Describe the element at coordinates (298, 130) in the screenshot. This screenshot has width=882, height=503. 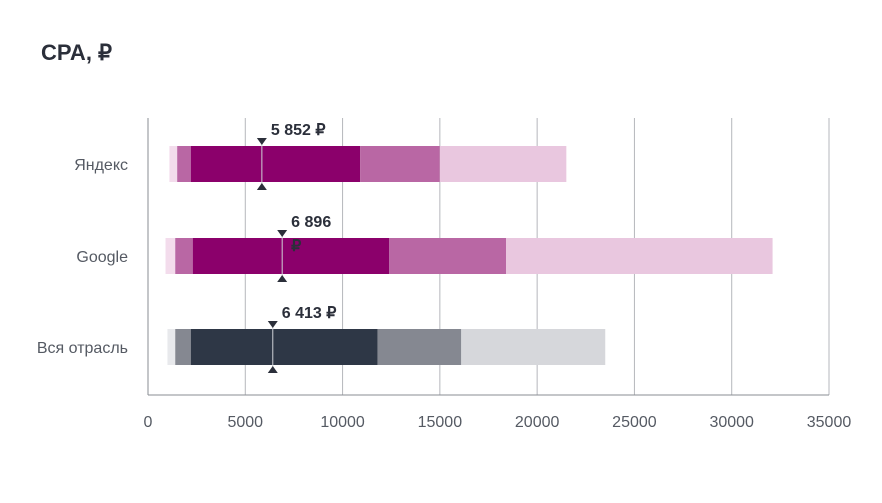
I see `median-label: 5 852 ₽` at that location.